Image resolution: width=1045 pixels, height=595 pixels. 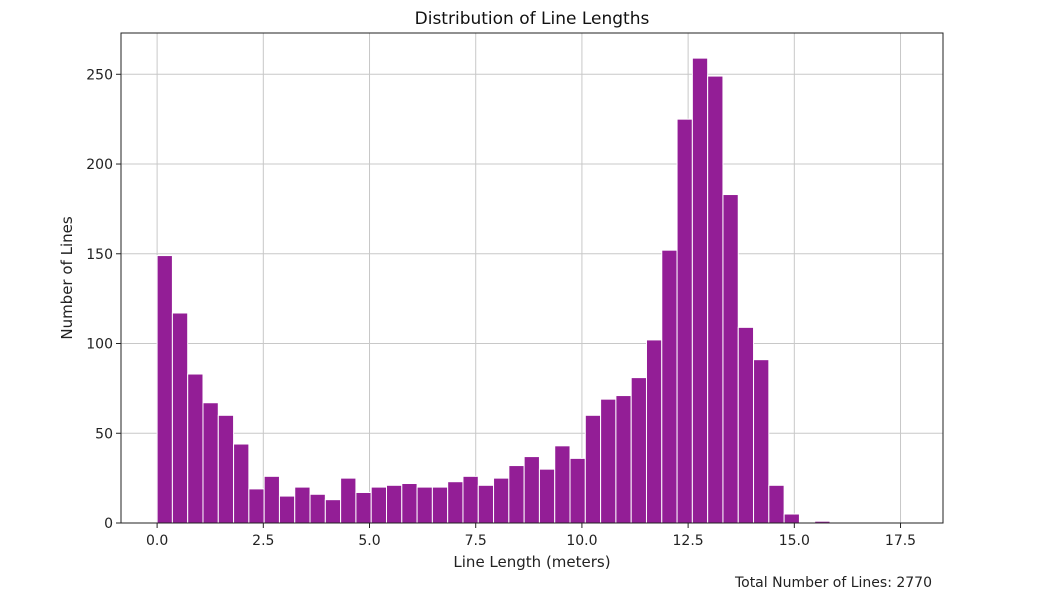 What do you see at coordinates (99, 75) in the screenshot?
I see `y-tick-label: 250` at bounding box center [99, 75].